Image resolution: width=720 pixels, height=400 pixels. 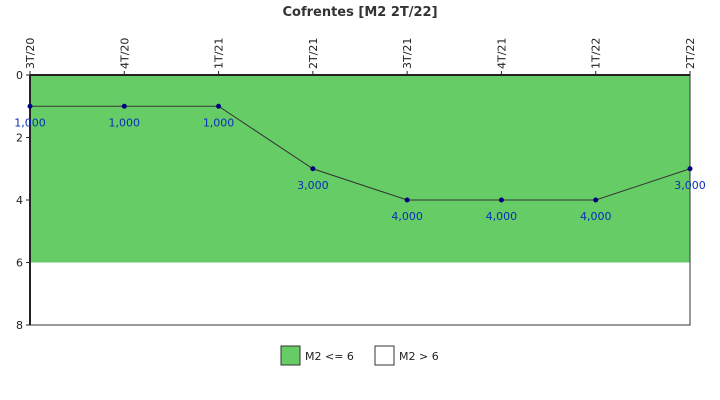 I want to click on y-axis-ticks: 0 2 4 6 8, so click(x=23, y=200).